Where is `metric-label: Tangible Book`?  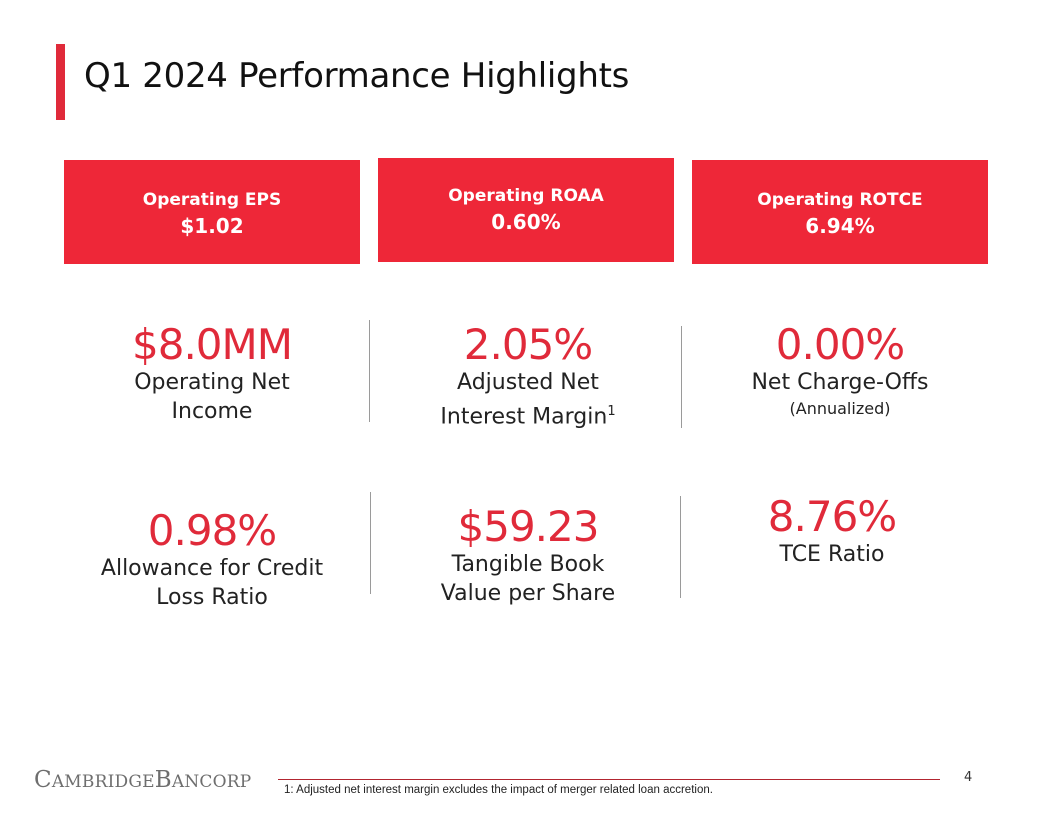 metric-label: Tangible Book is located at coordinates (528, 564).